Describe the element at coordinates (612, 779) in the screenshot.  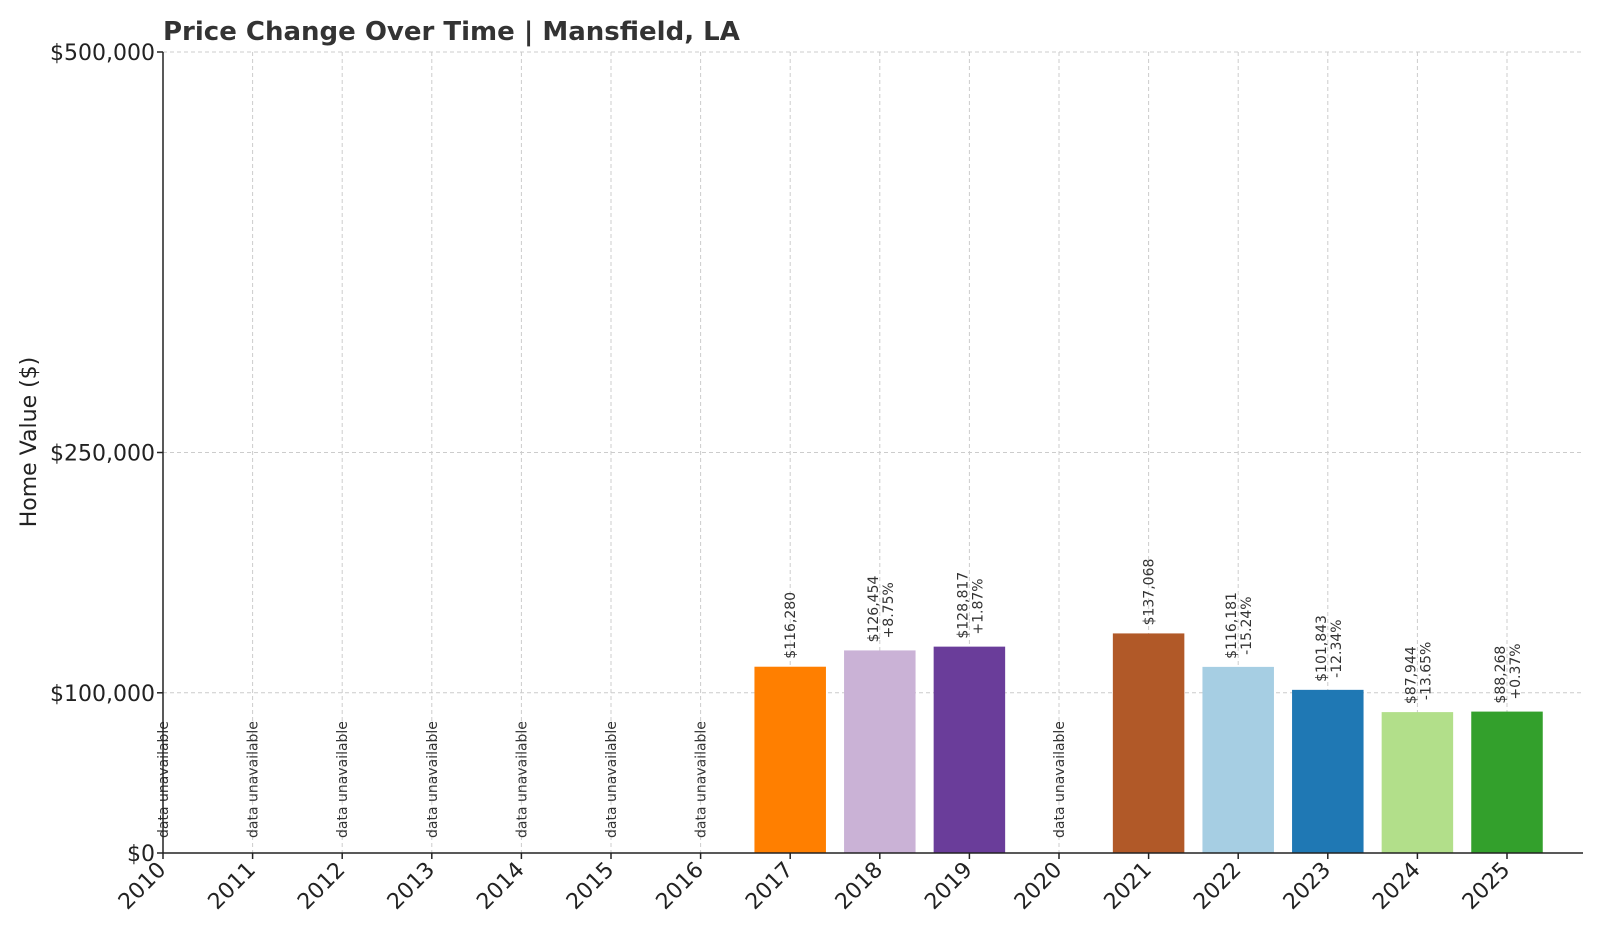
I see `unavailable-label-2015: data unavailable` at that location.